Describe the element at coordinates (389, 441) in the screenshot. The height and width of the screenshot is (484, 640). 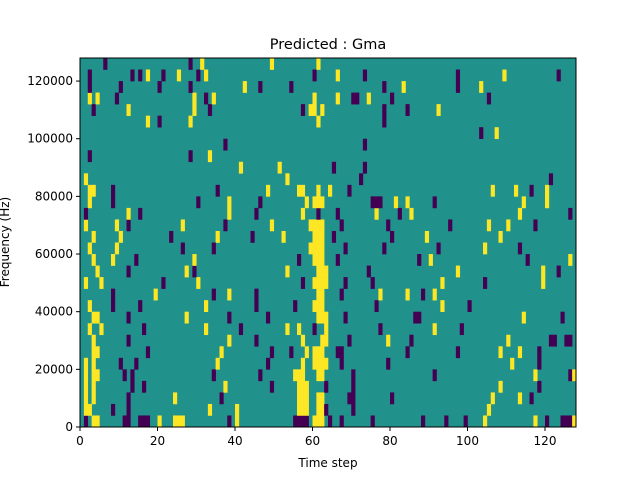
I see `x-tick-label: 80` at that location.